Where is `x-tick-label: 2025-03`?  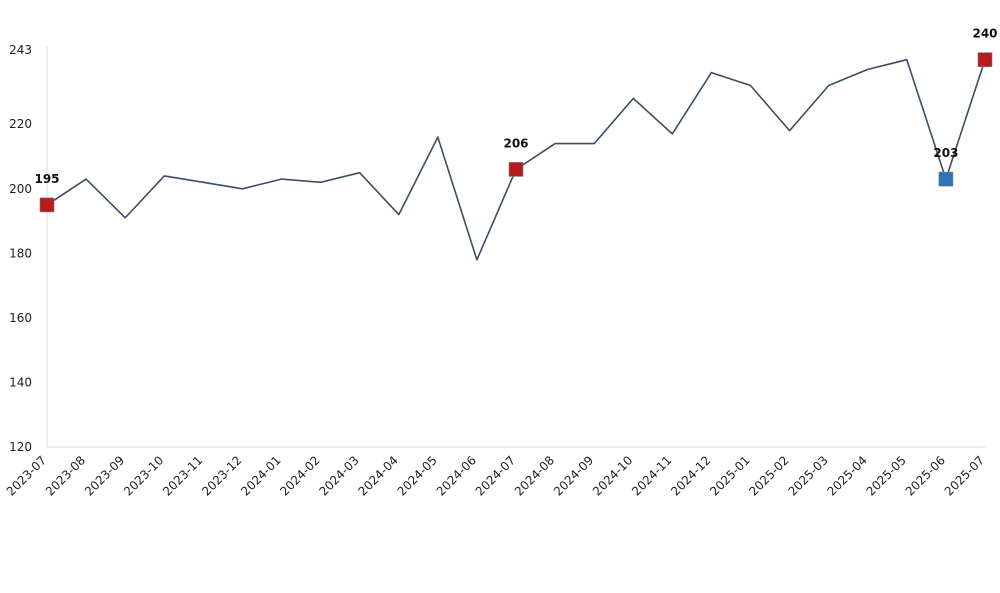 x-tick-label: 2025-03 is located at coordinates (807, 475).